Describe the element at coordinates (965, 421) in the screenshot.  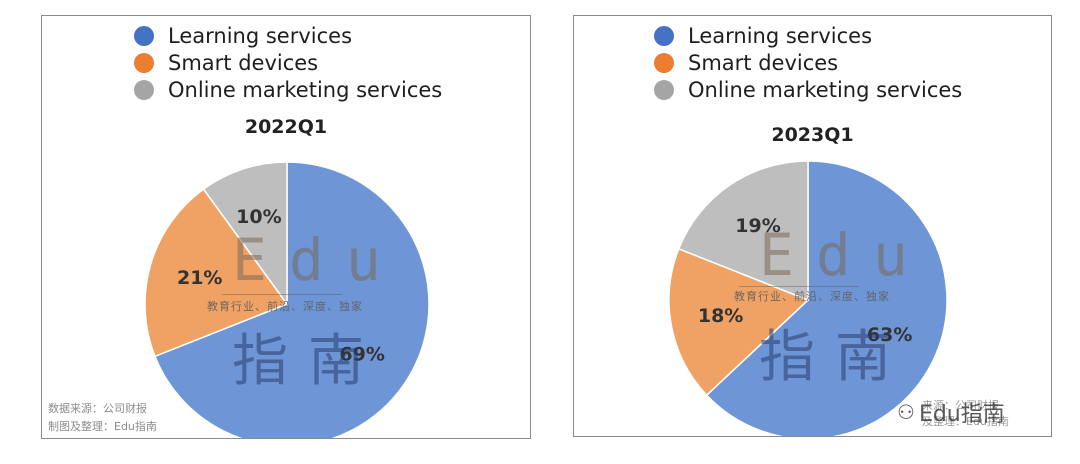
I see `faint-line: 及整理：Edu指南` at that location.